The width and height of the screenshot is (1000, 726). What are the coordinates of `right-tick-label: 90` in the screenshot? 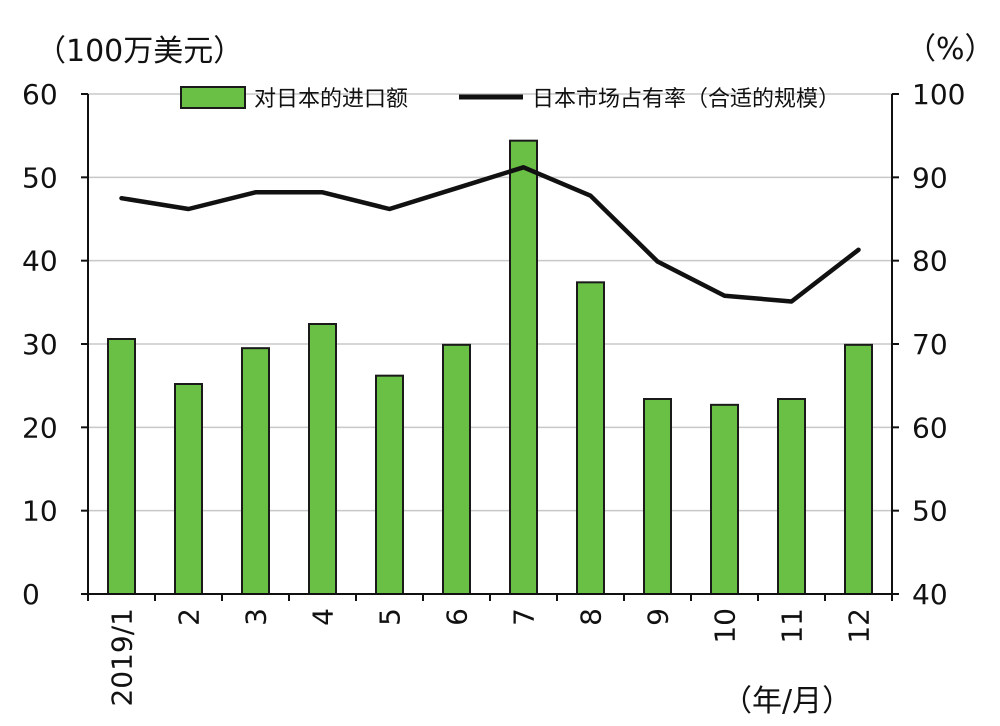 It's located at (930, 177).